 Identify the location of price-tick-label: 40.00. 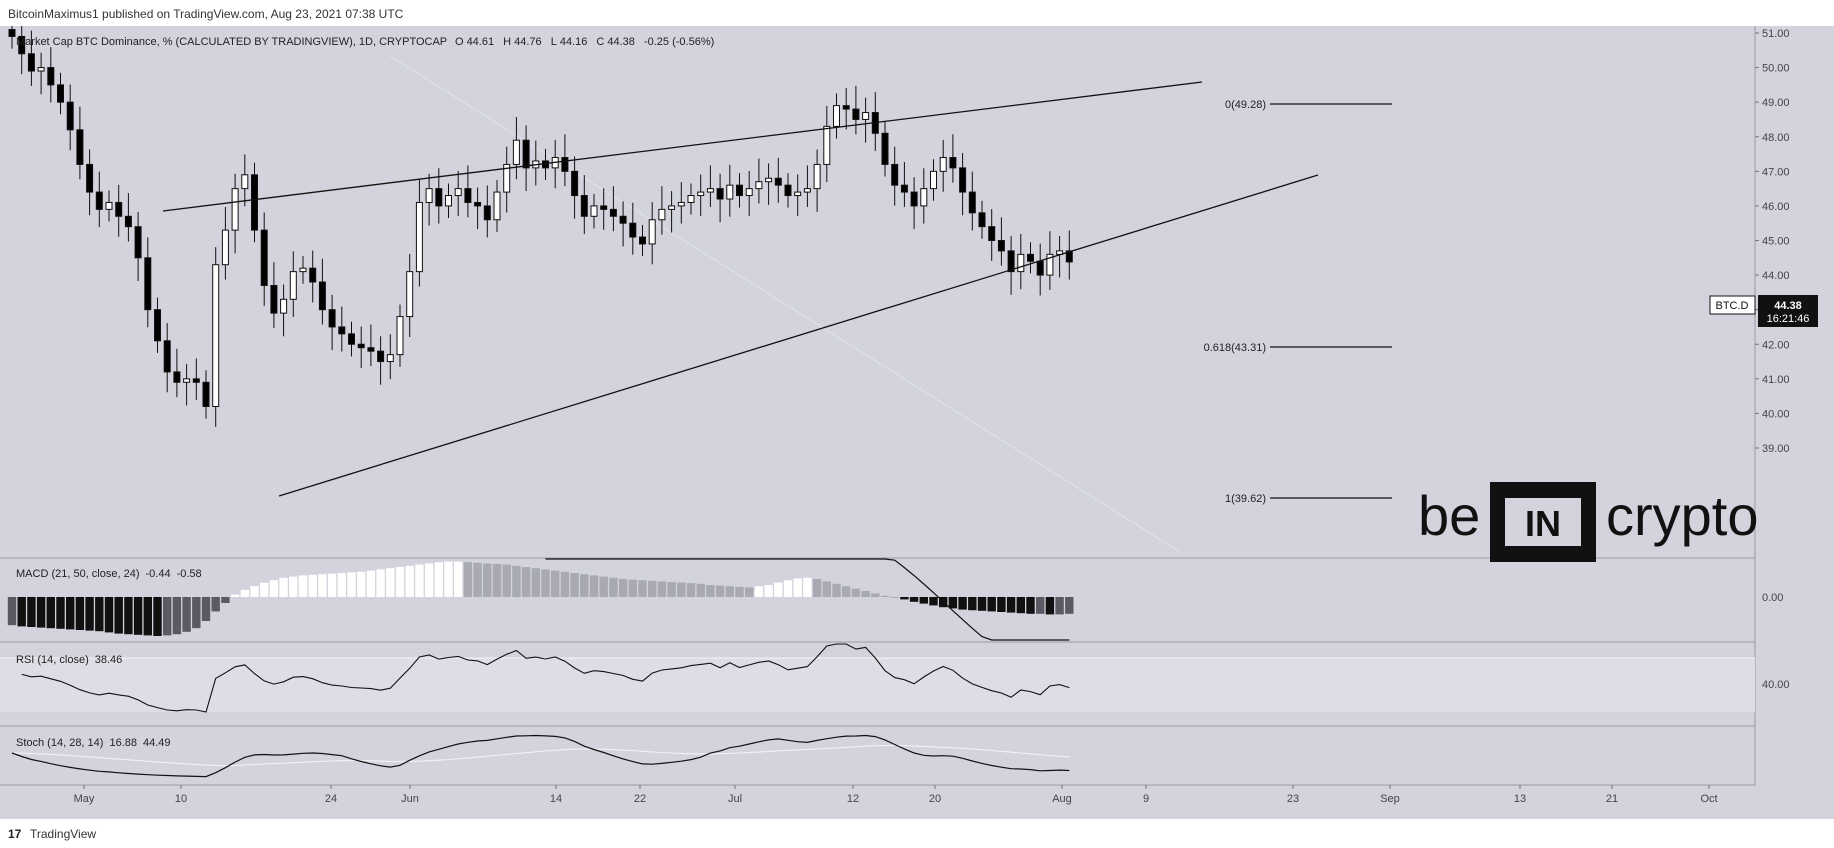
(1776, 414).